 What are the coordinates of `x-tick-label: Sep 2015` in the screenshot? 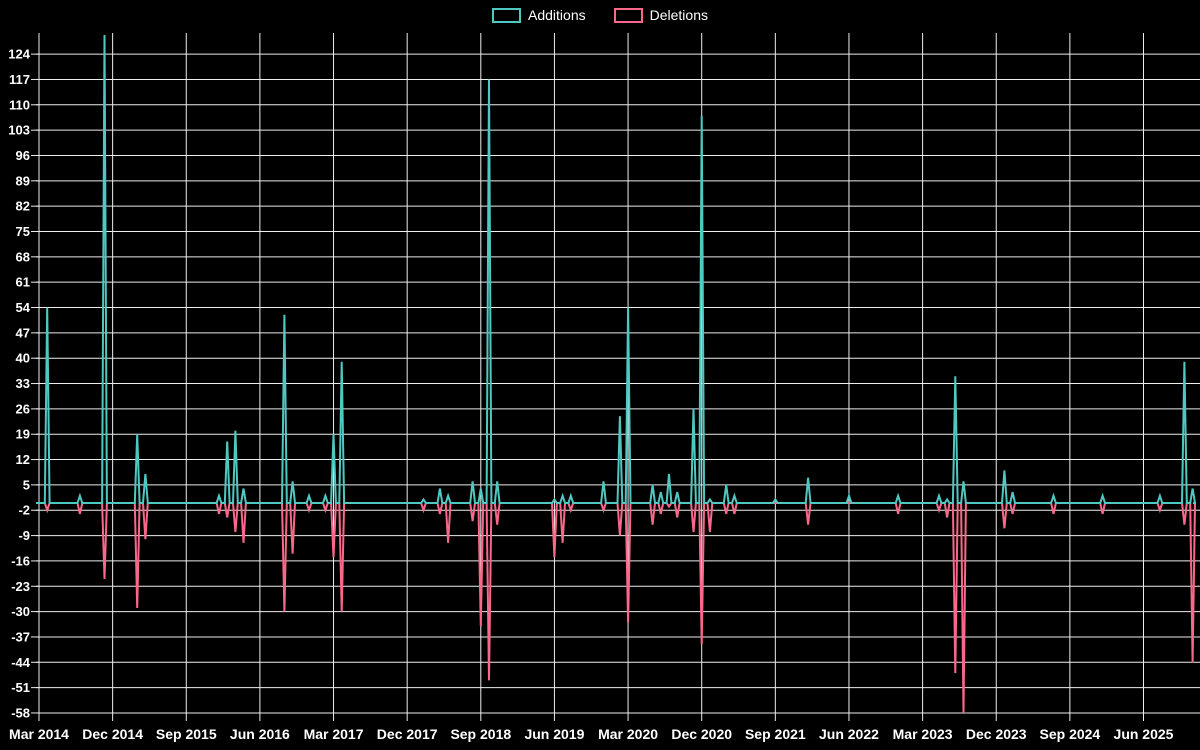 It's located at (186, 734).